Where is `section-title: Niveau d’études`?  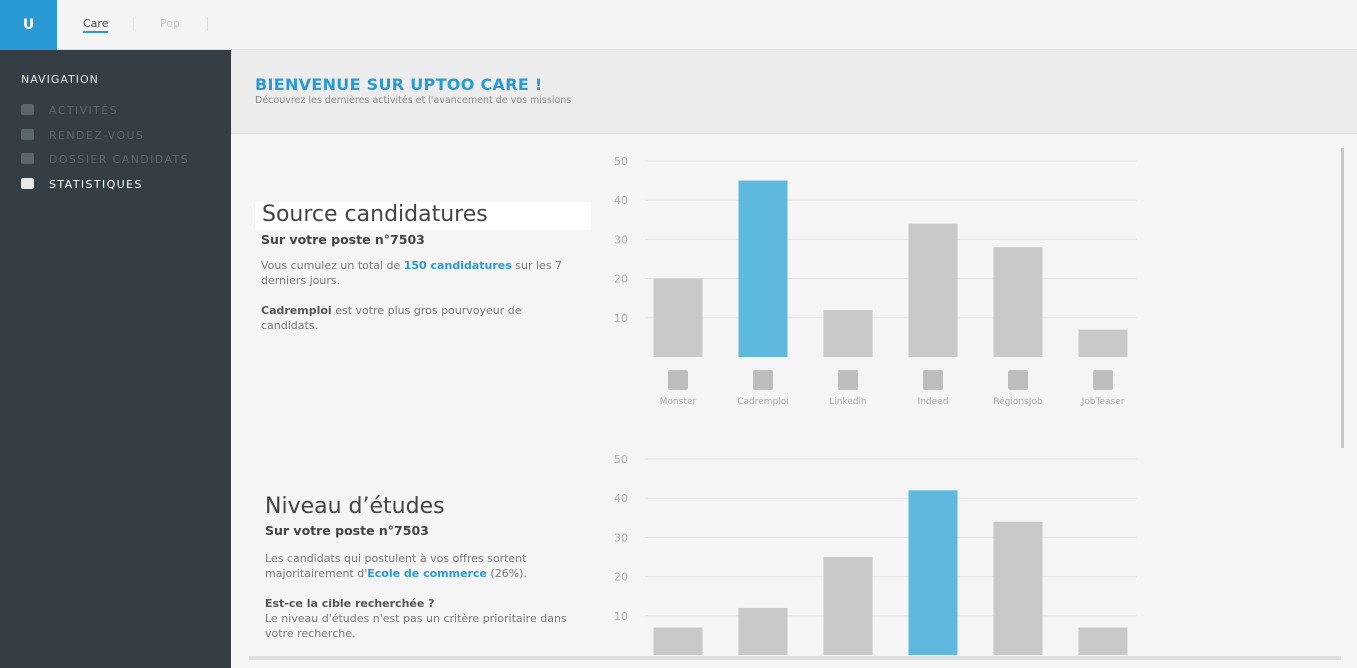 section-title: Niveau d’études is located at coordinates (355, 506).